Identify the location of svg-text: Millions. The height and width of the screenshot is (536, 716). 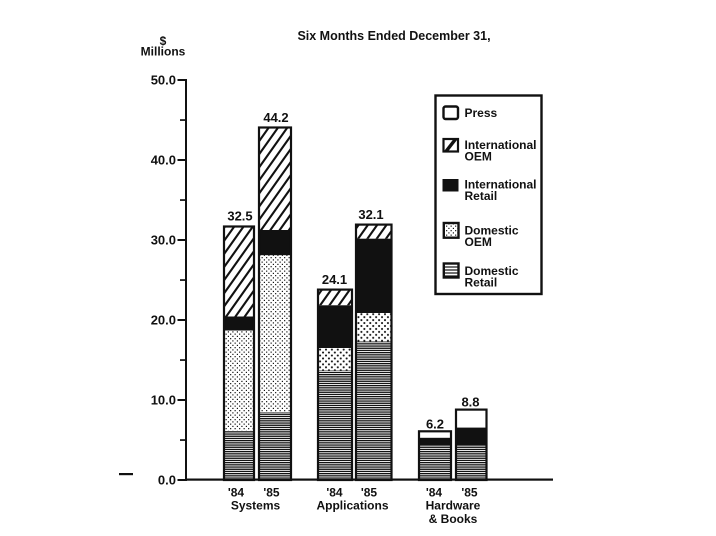
(163, 52).